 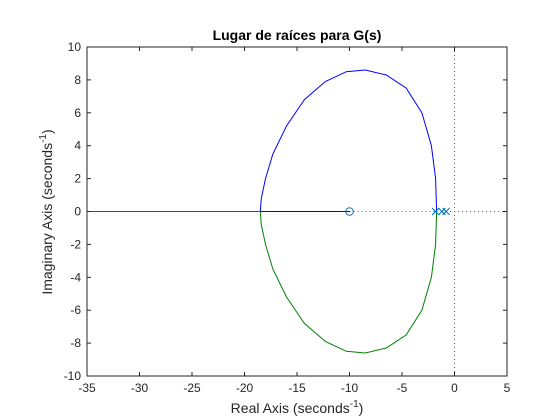 I want to click on x-axis-title: Real Axis (seconds-1), so click(x=297, y=407).